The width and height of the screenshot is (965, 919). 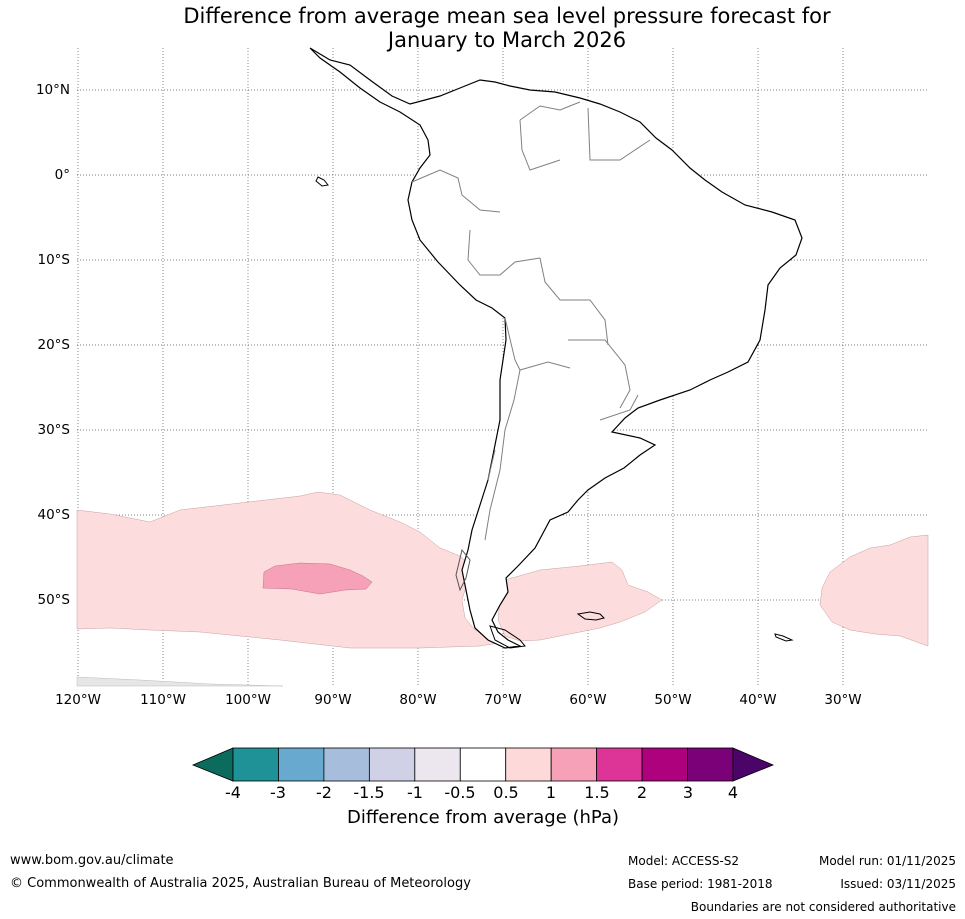 What do you see at coordinates (597, 792) in the screenshot?
I see `colorbar-tick: 1.5` at bounding box center [597, 792].